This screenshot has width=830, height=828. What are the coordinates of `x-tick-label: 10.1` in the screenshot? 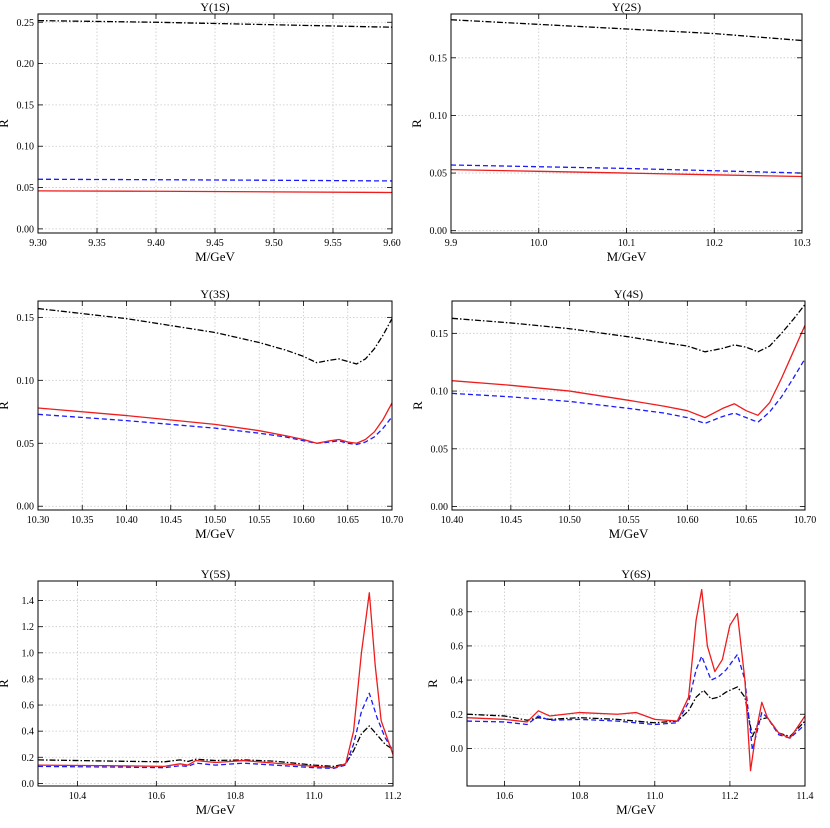 It's located at (627, 243).